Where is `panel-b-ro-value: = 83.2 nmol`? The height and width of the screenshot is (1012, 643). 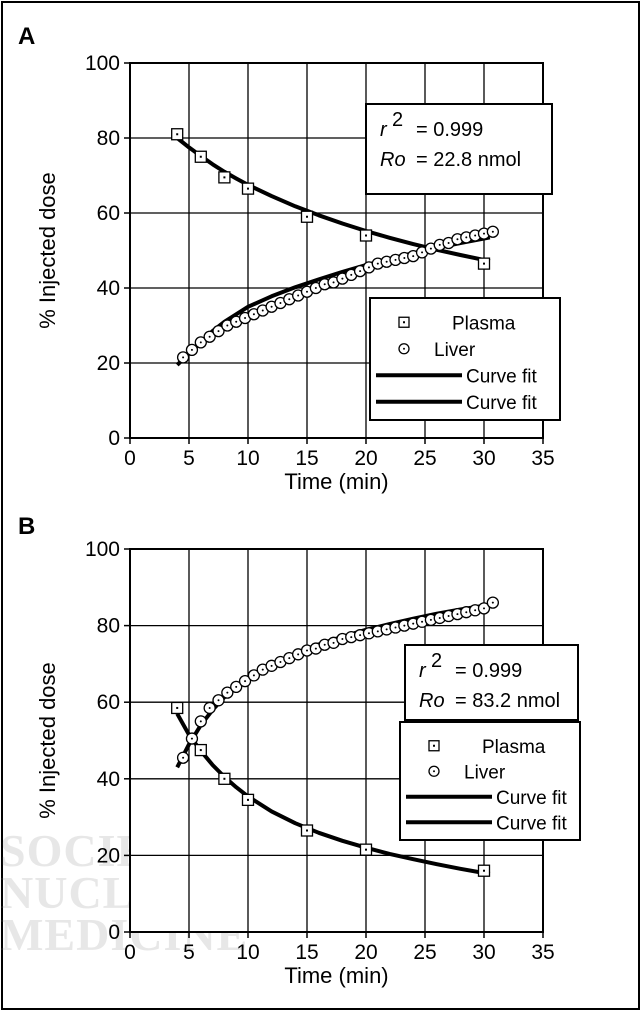 panel-b-ro-value: = 83.2 nmol is located at coordinates (507, 701).